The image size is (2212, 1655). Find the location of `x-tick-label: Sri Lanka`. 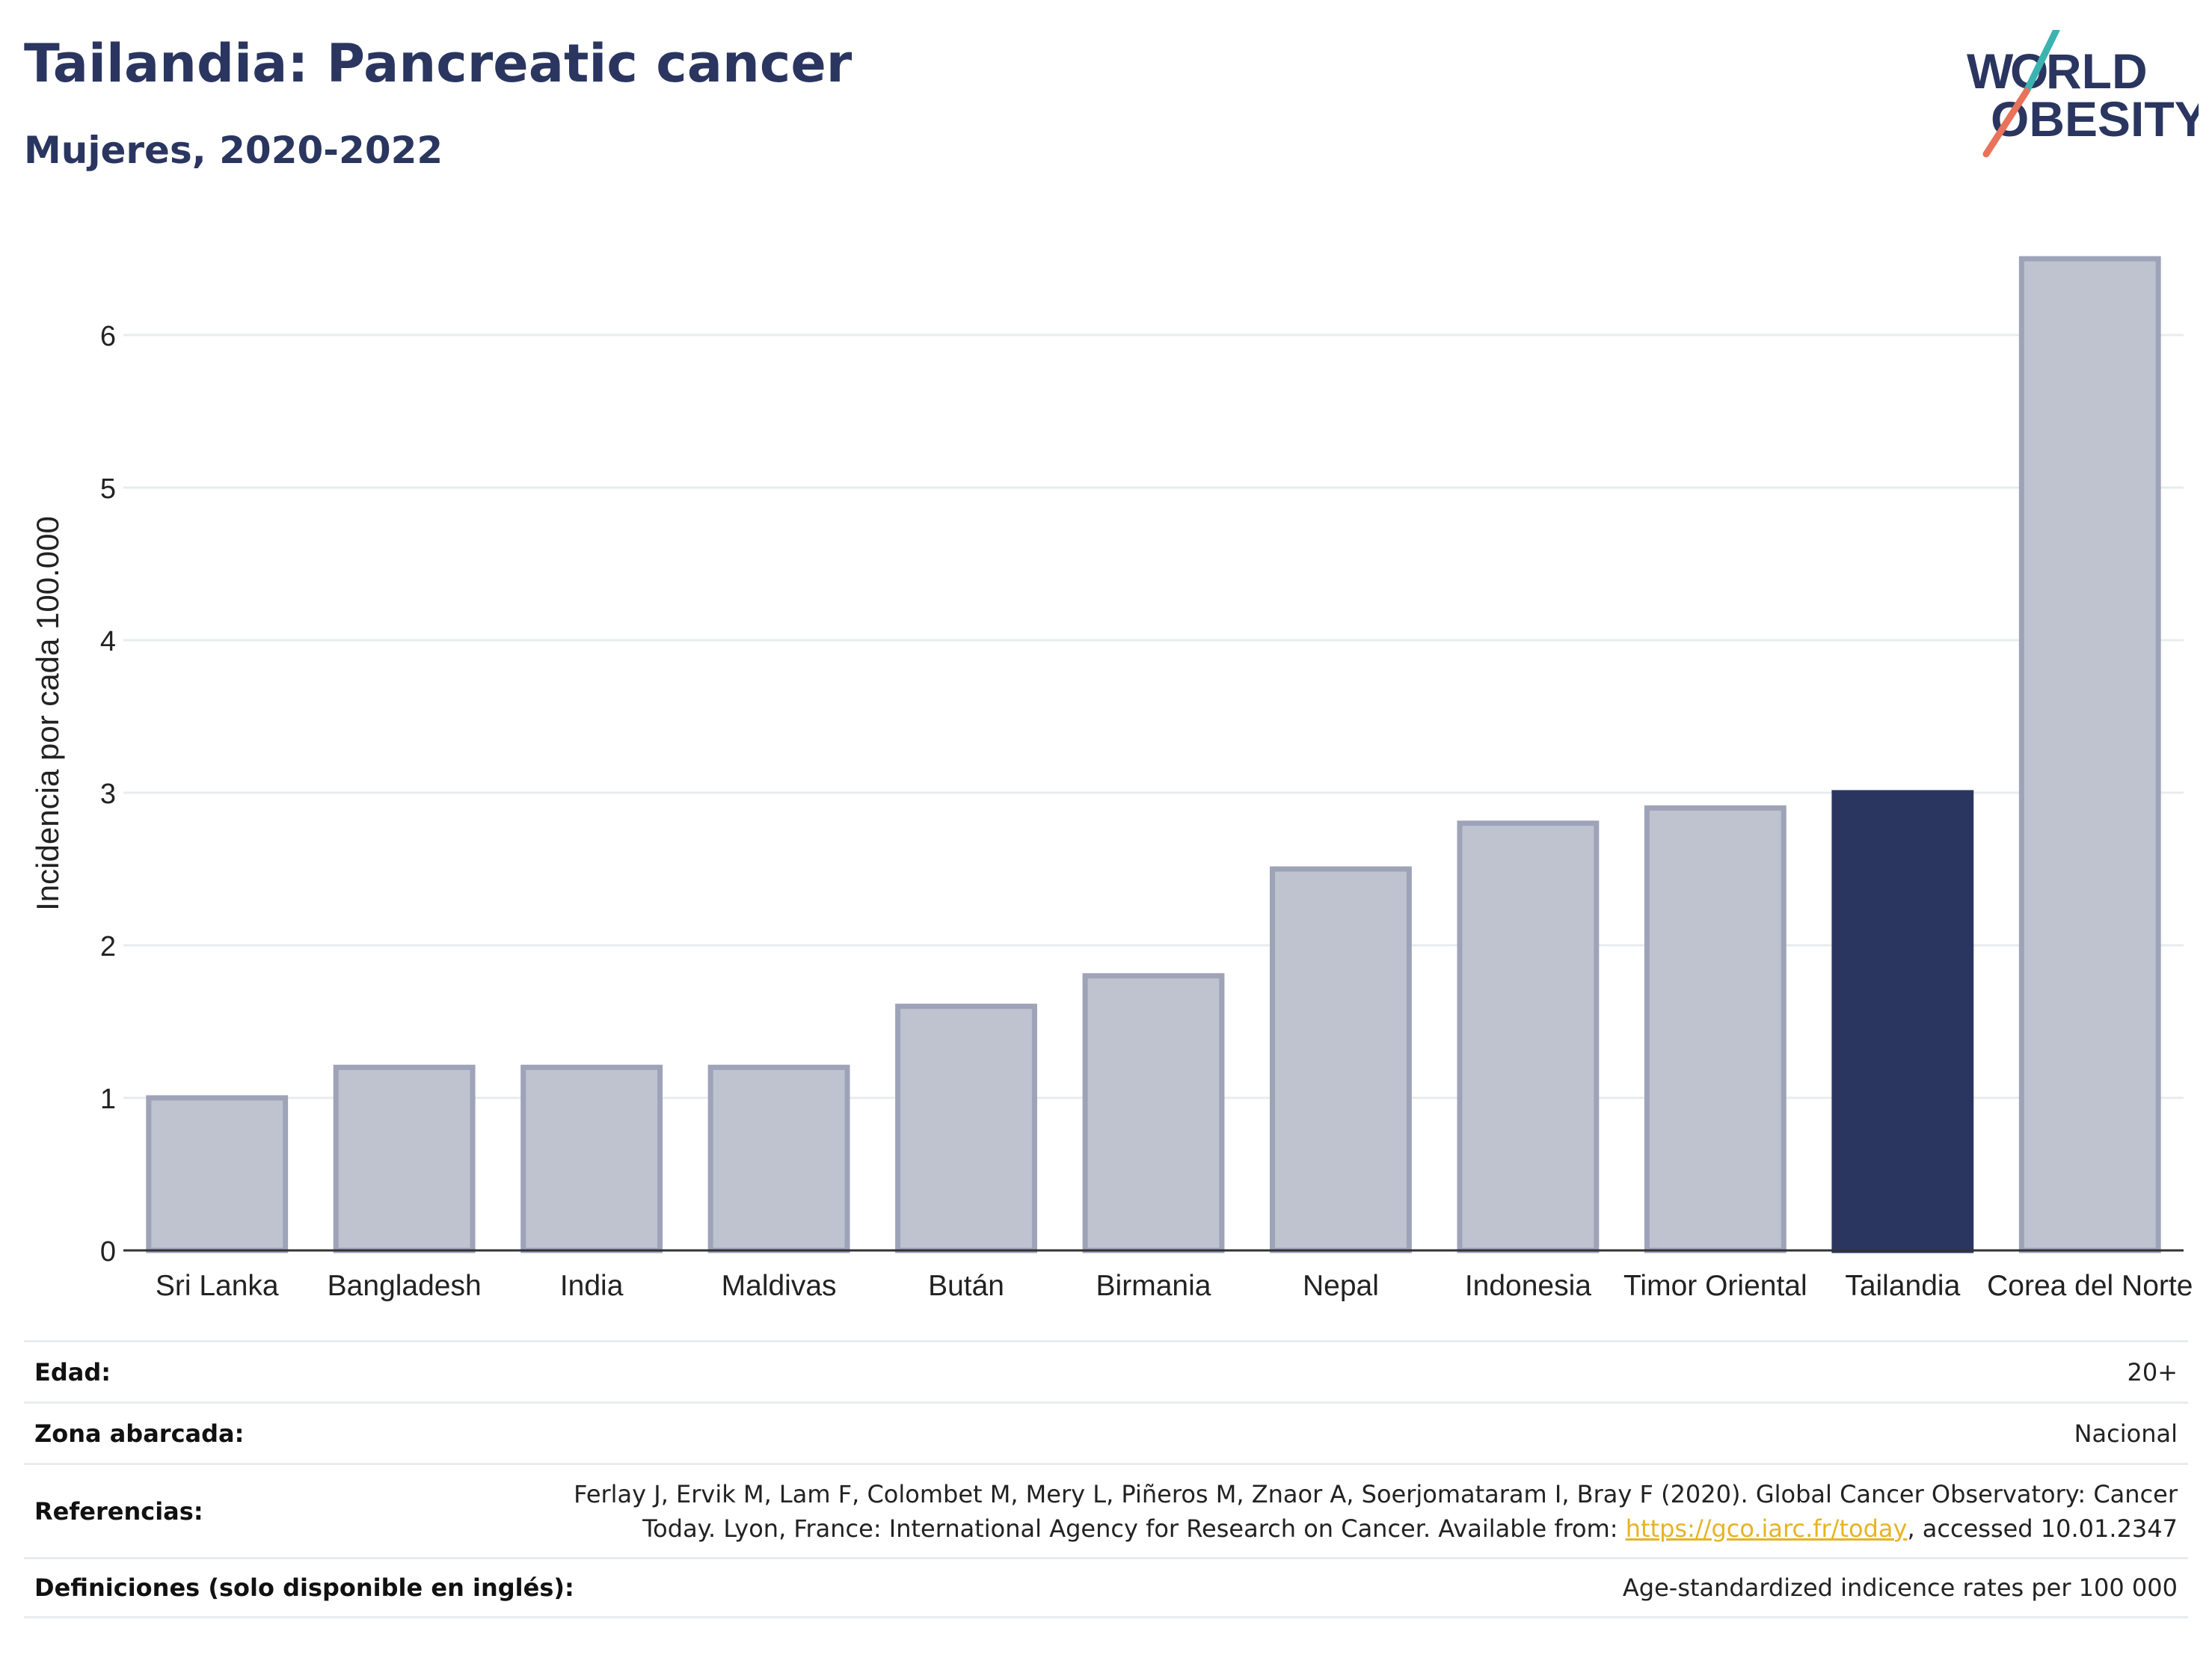

x-tick-label: Sri Lanka is located at coordinates (217, 1286).